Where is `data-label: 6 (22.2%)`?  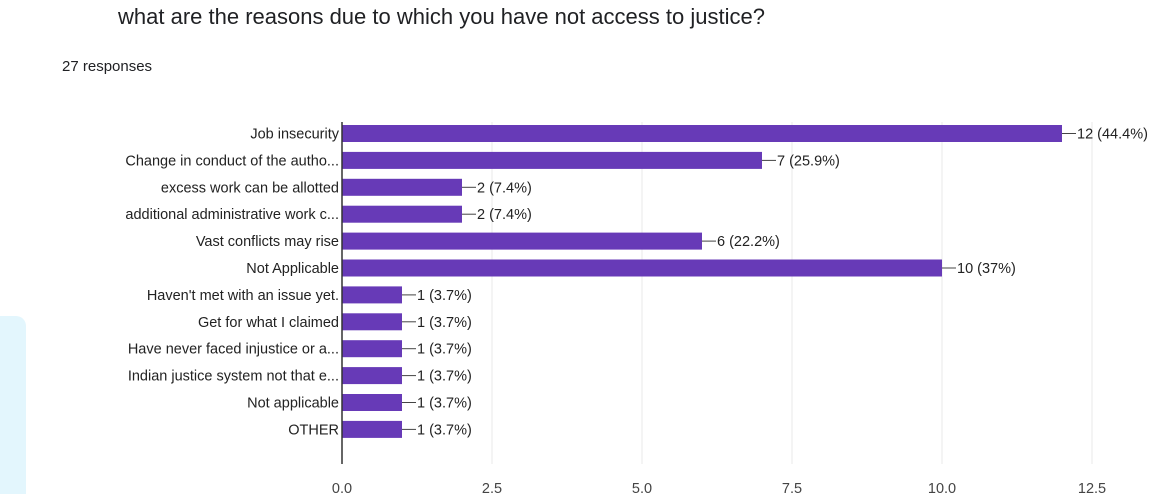
data-label: 6 (22.2%) is located at coordinates (748, 242).